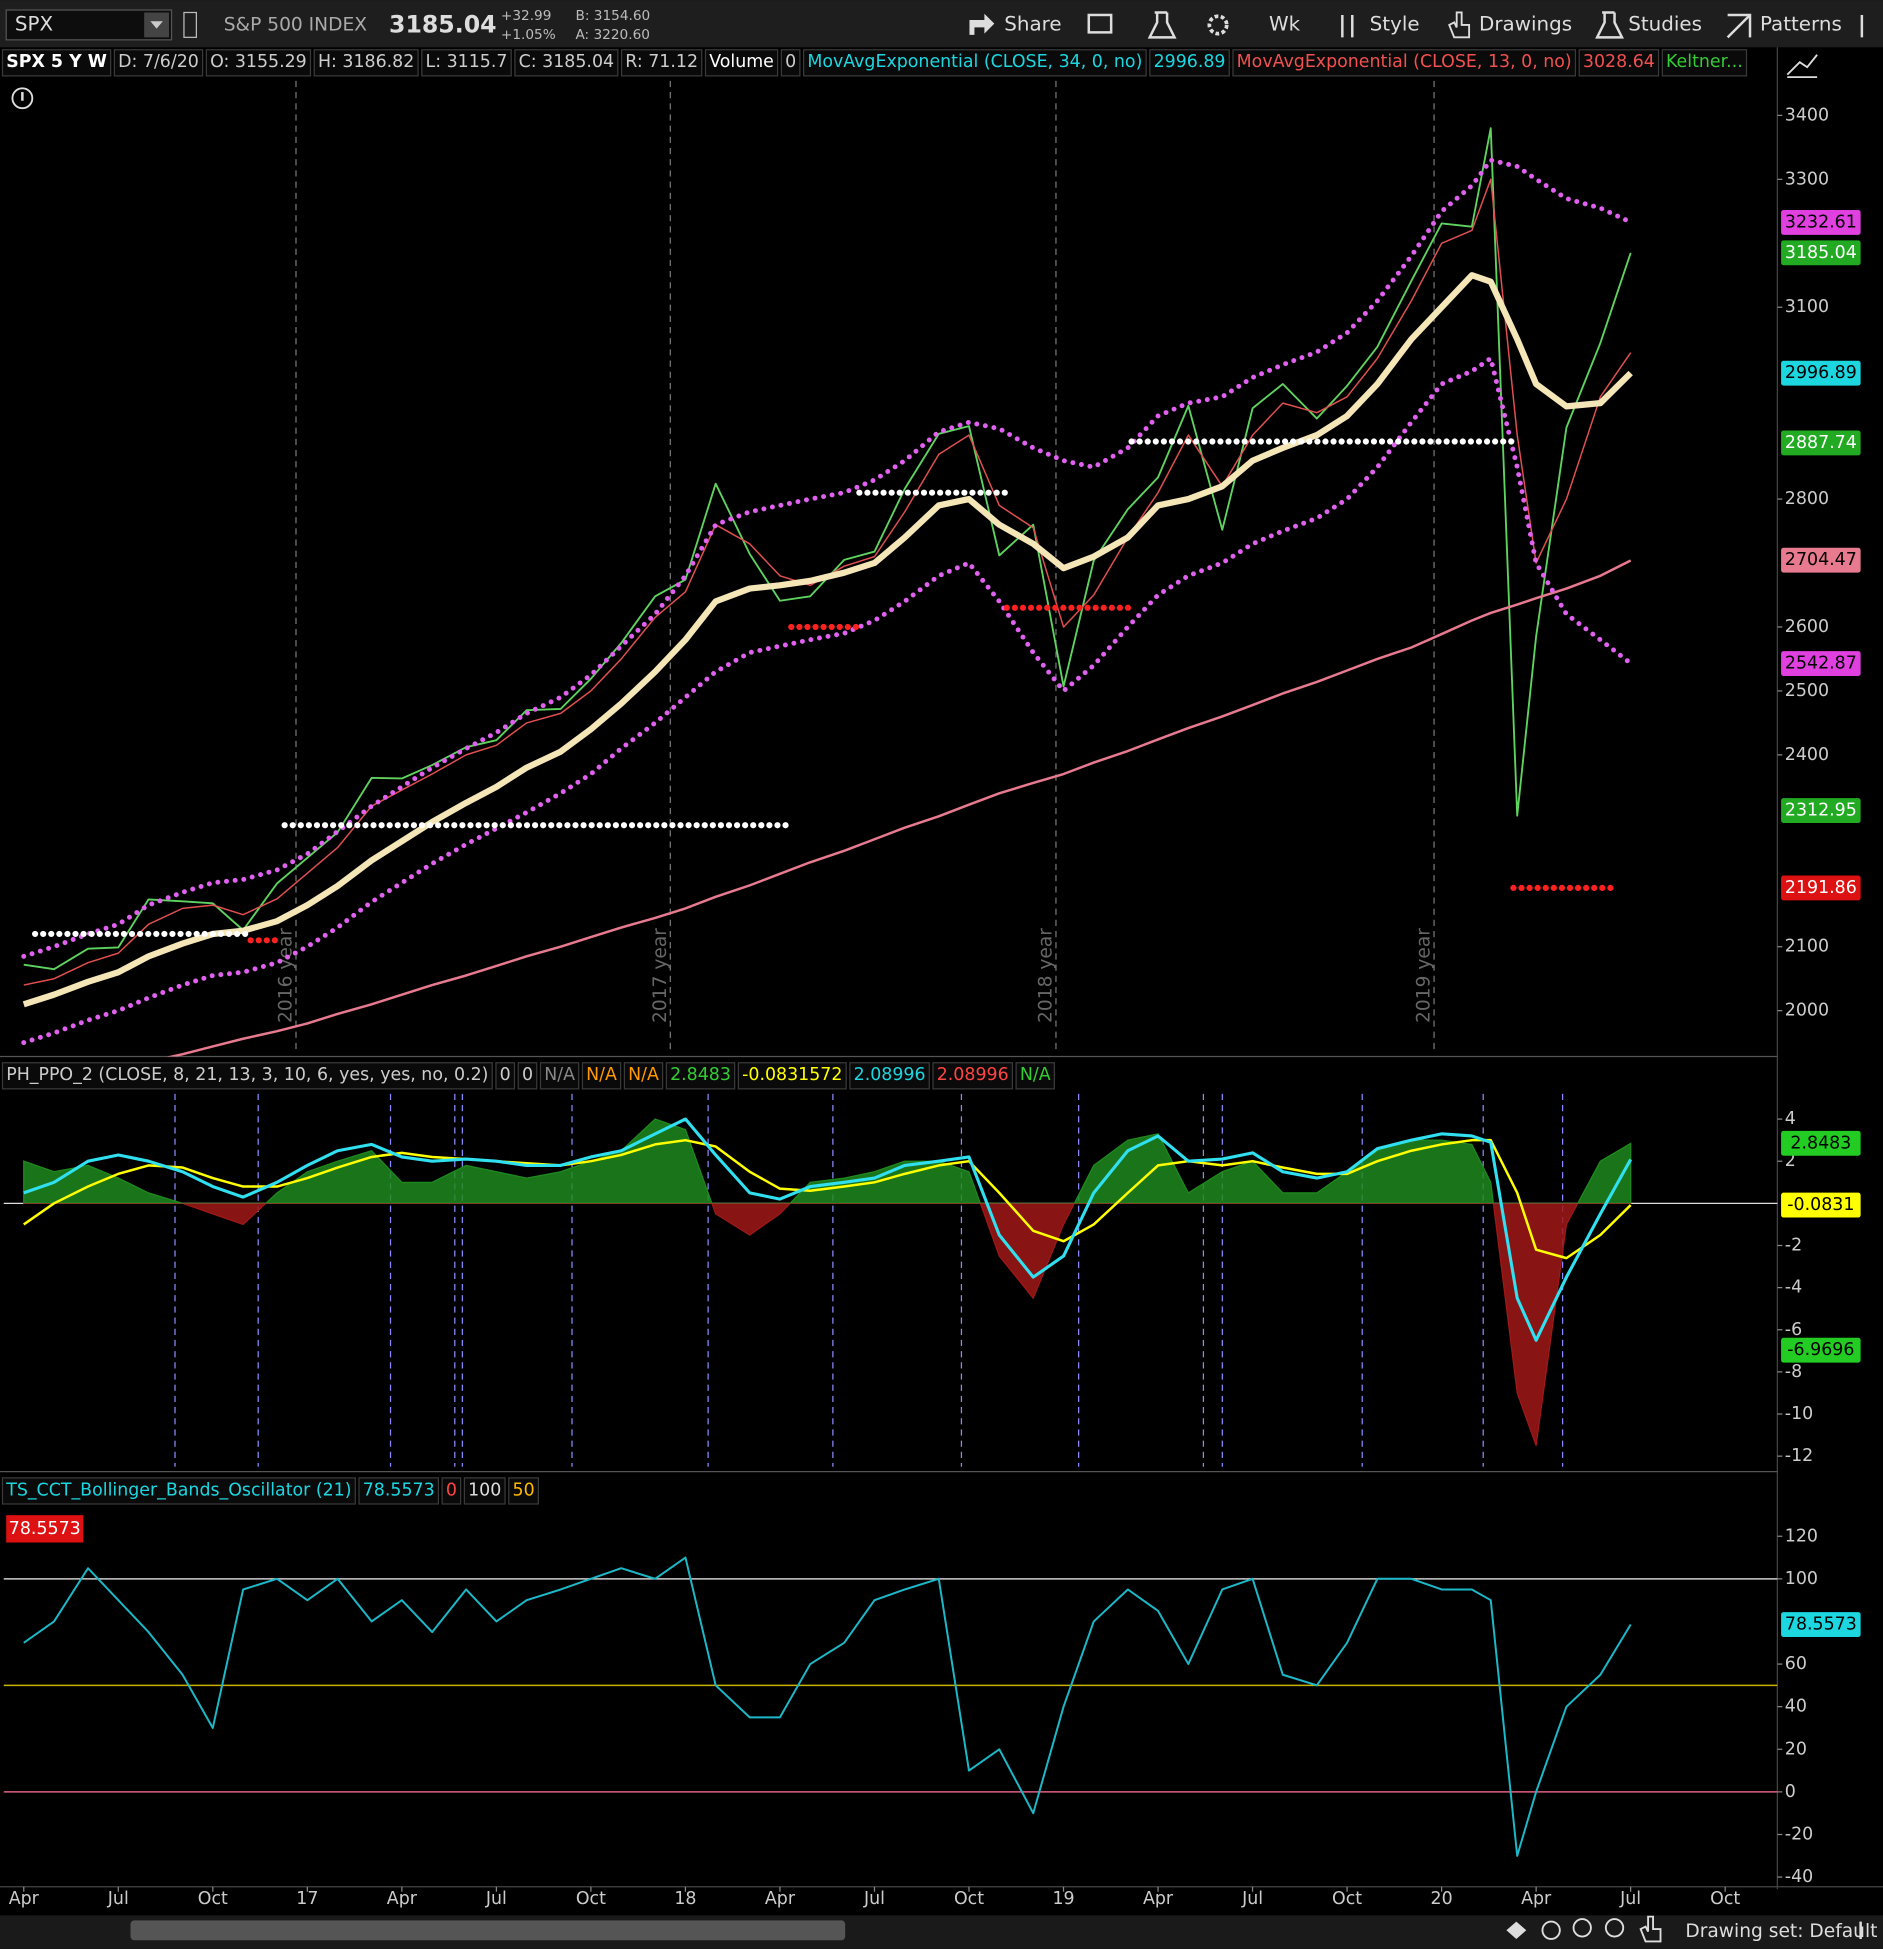 This screenshot has width=1883, height=1949. What do you see at coordinates (307, 1899) in the screenshot?
I see `x-tick-label: 17` at bounding box center [307, 1899].